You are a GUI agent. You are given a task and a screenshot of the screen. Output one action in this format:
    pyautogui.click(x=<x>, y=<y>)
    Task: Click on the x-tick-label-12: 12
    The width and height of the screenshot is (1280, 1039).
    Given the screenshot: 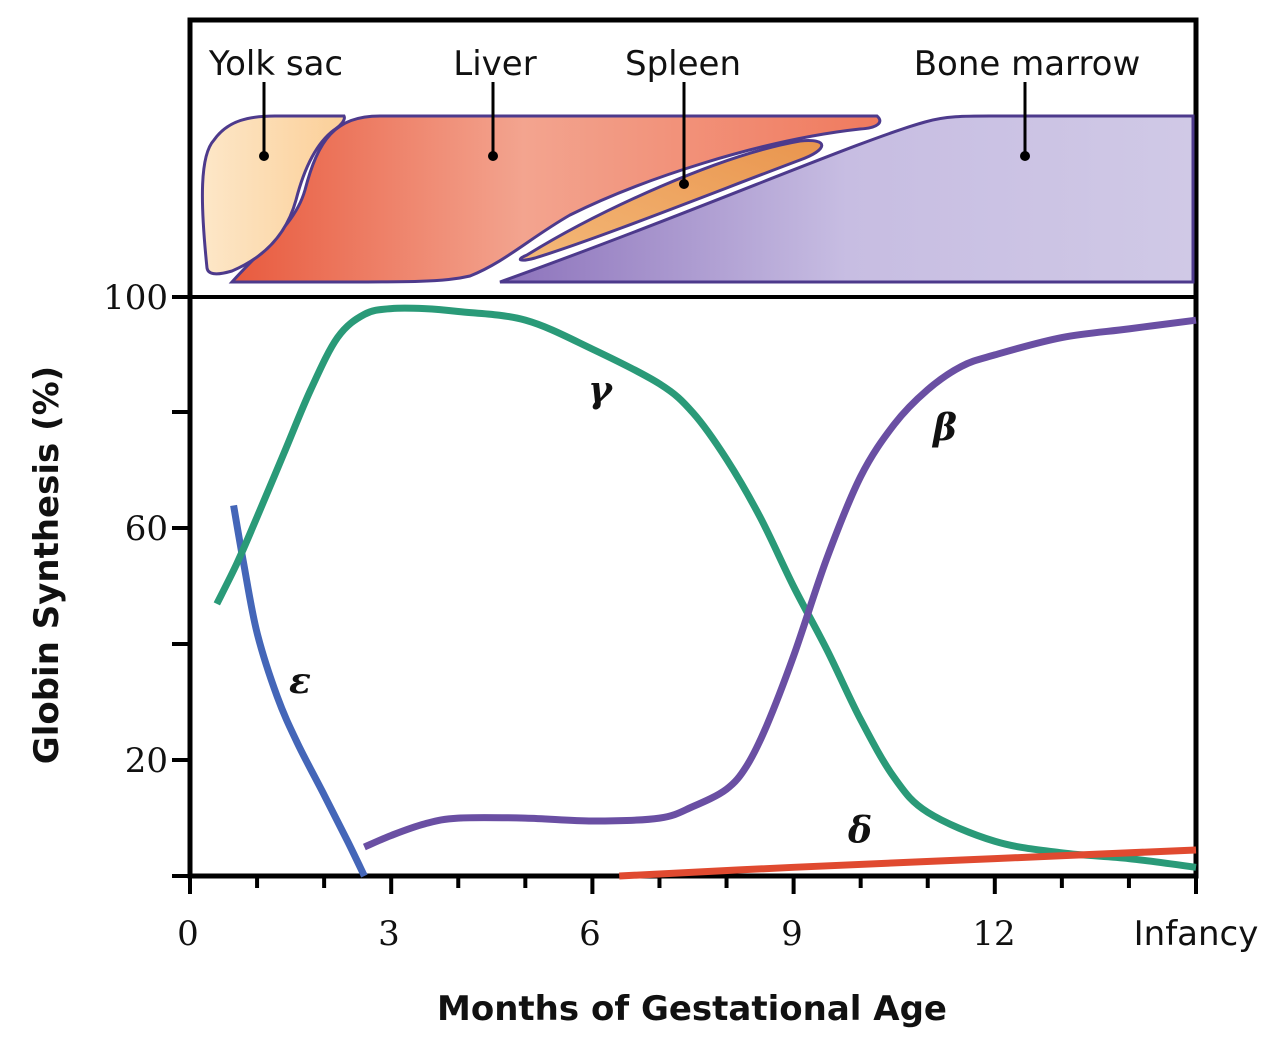 What is the action you would take?
    pyautogui.click(x=993, y=934)
    